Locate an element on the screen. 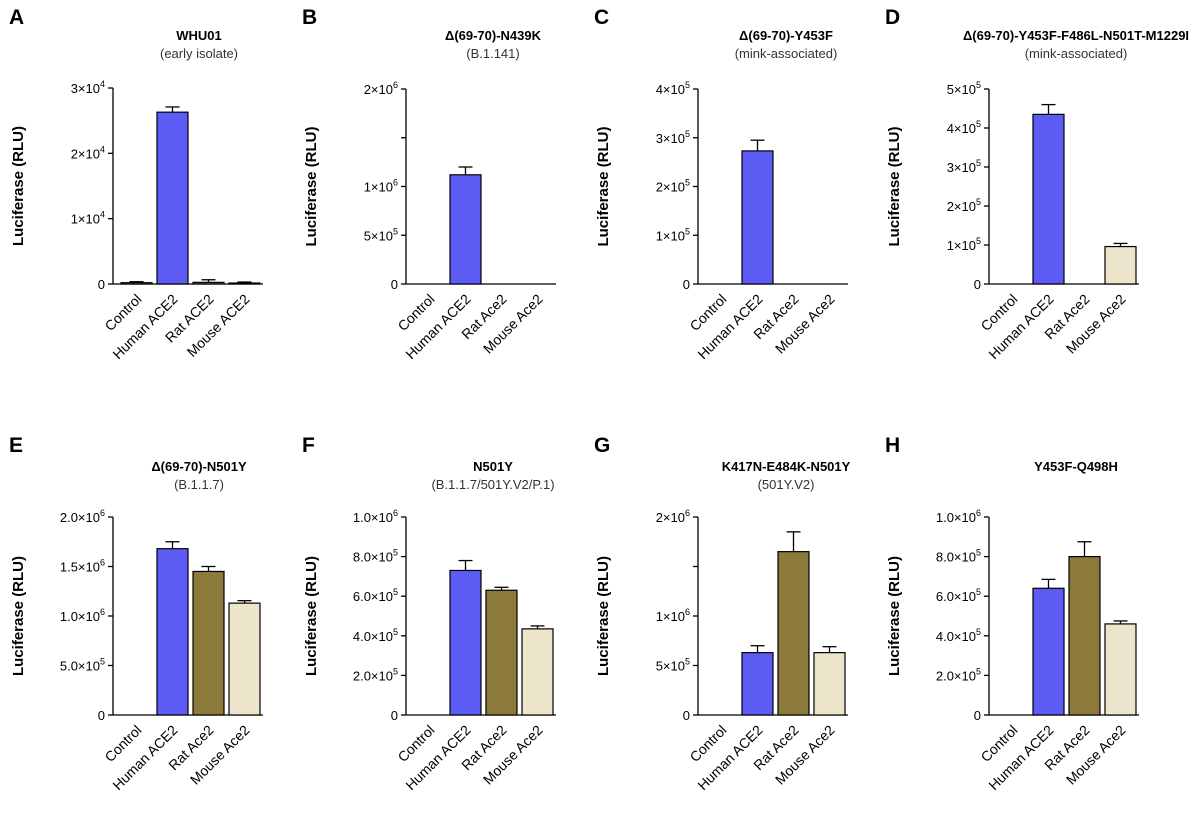 This screenshot has width=1200, height=818. panel-title: K417N-E484K-N501Y is located at coordinates (786, 466).